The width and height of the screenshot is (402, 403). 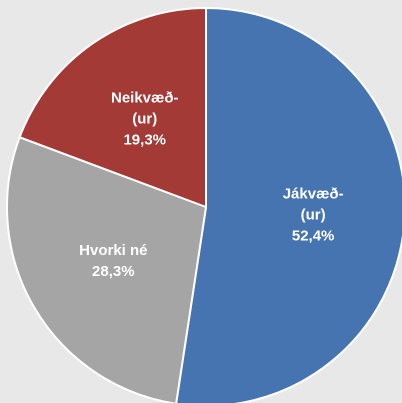 I want to click on category-label: Neikvæð-(ur), so click(x=144, y=108).